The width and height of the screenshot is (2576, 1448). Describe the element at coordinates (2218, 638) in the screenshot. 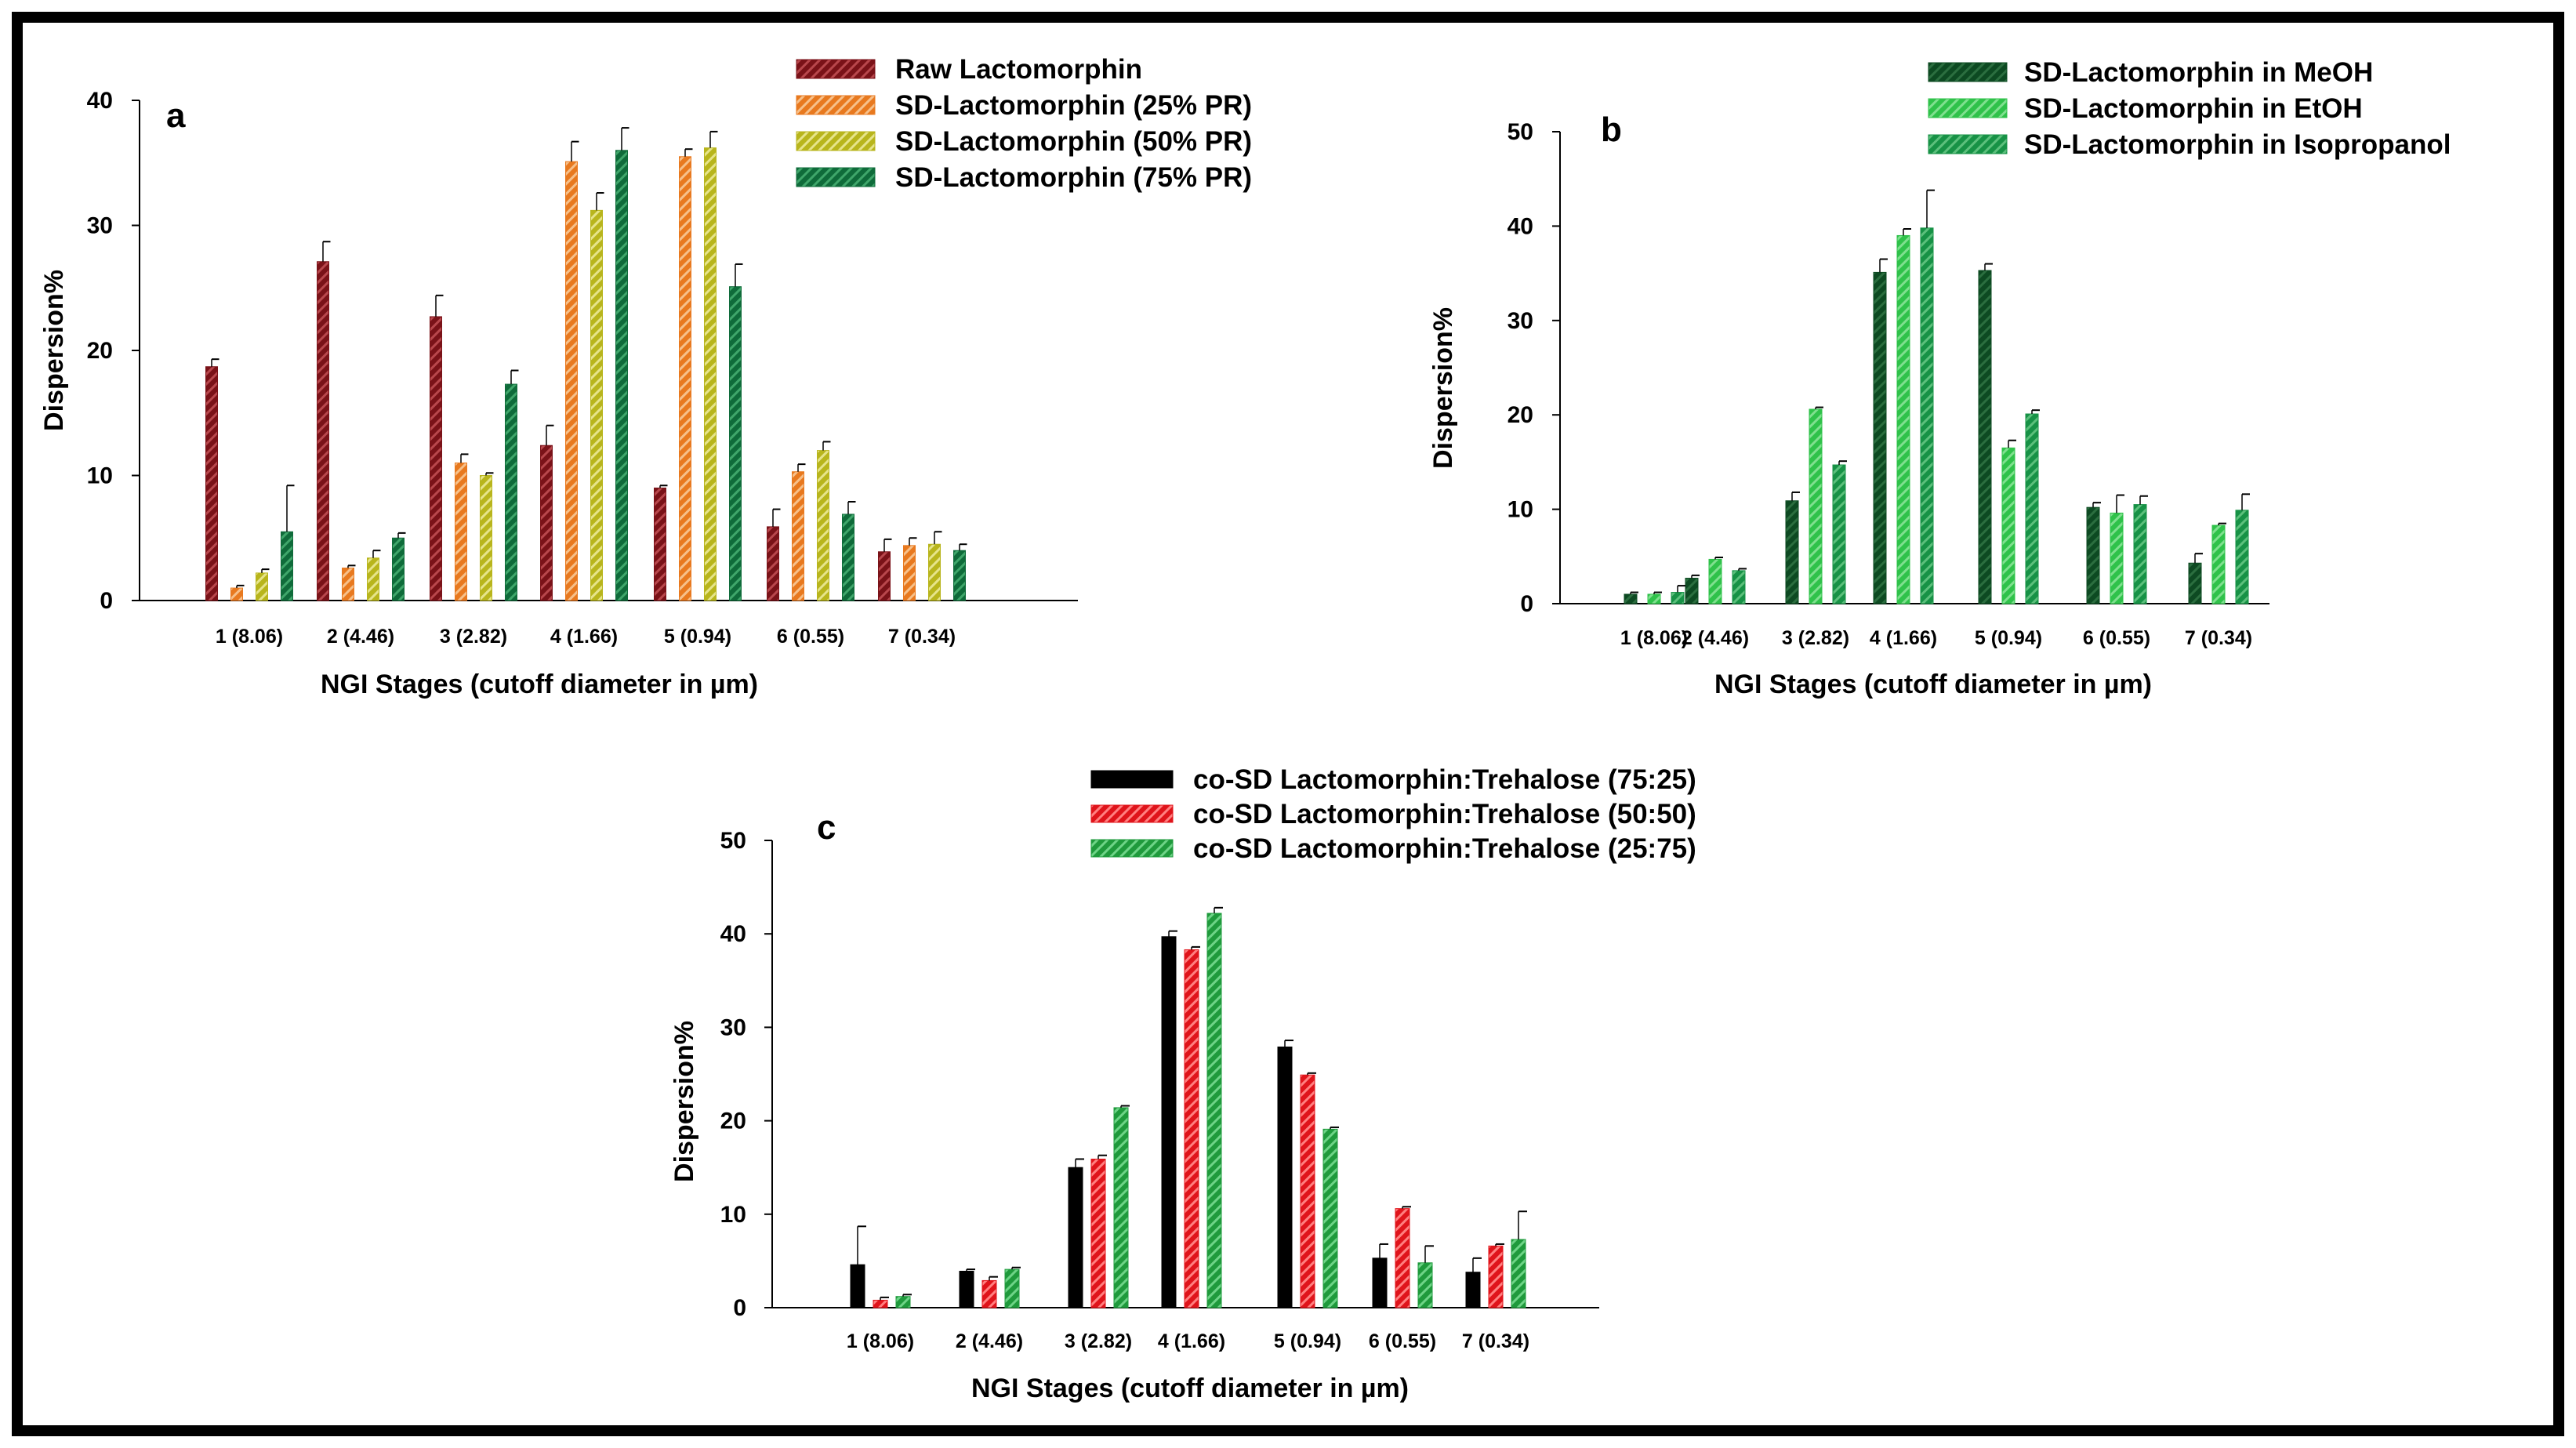

I see `x-tick-label: 7 (0.34)` at that location.